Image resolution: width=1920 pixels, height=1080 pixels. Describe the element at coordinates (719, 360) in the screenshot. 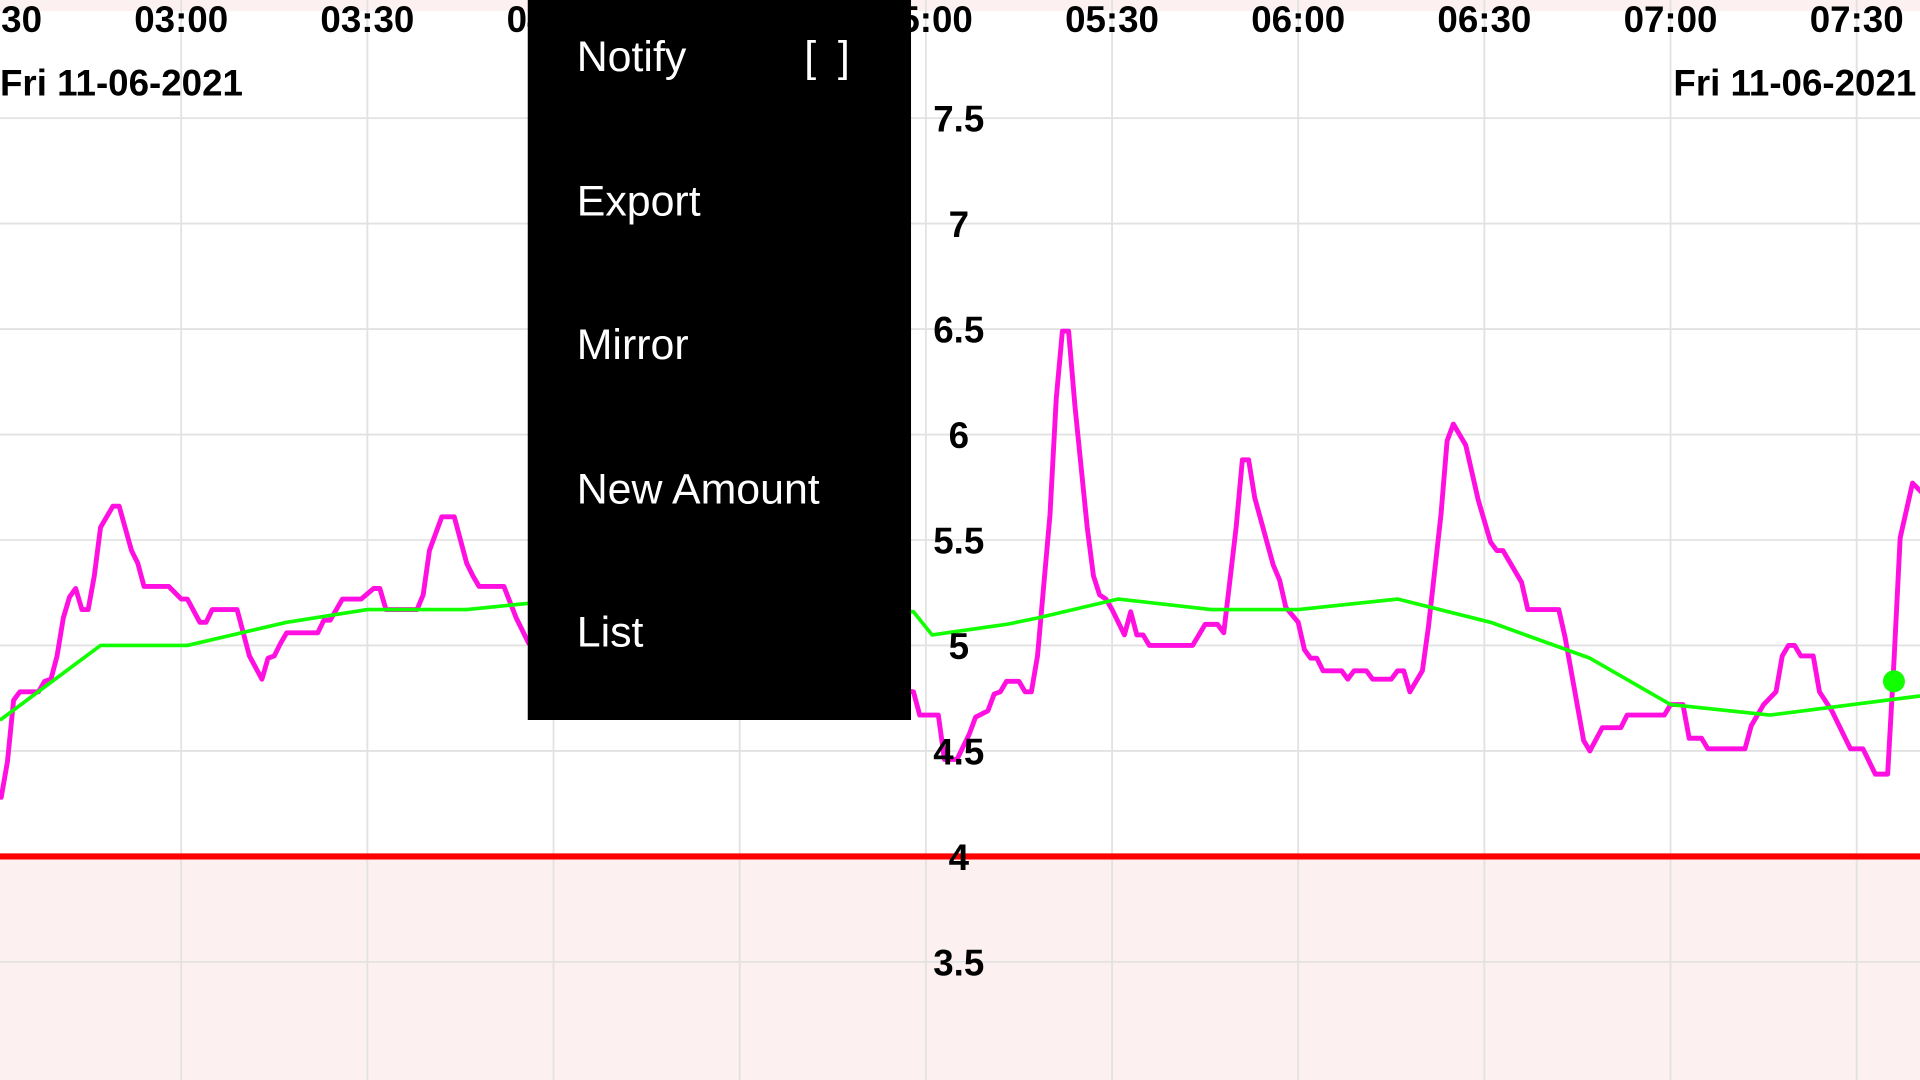

I see `overflow-menu: Notify [ ] Export Mirror New Amount List` at that location.